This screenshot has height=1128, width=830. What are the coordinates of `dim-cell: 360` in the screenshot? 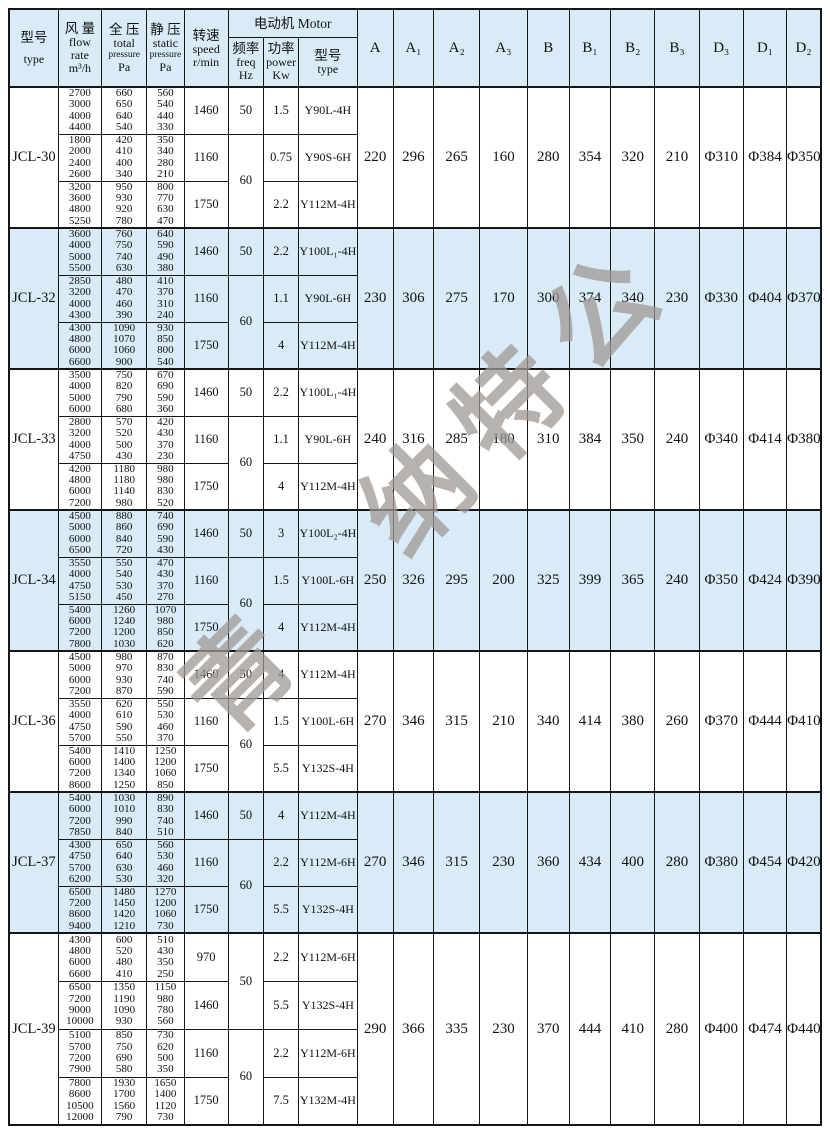 It's located at (548, 862).